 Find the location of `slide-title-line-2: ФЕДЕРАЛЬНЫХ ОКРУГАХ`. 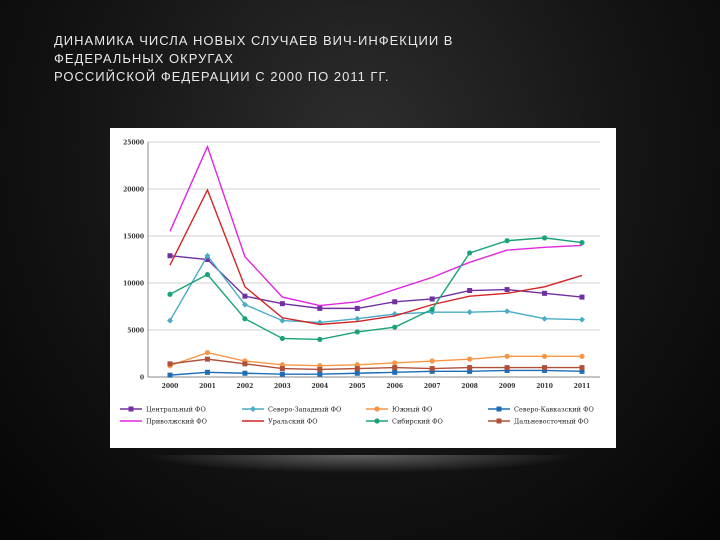

slide-title-line-2: ФЕДЕРАЛЬНЫХ ОКРУГАХ is located at coordinates (144, 58).